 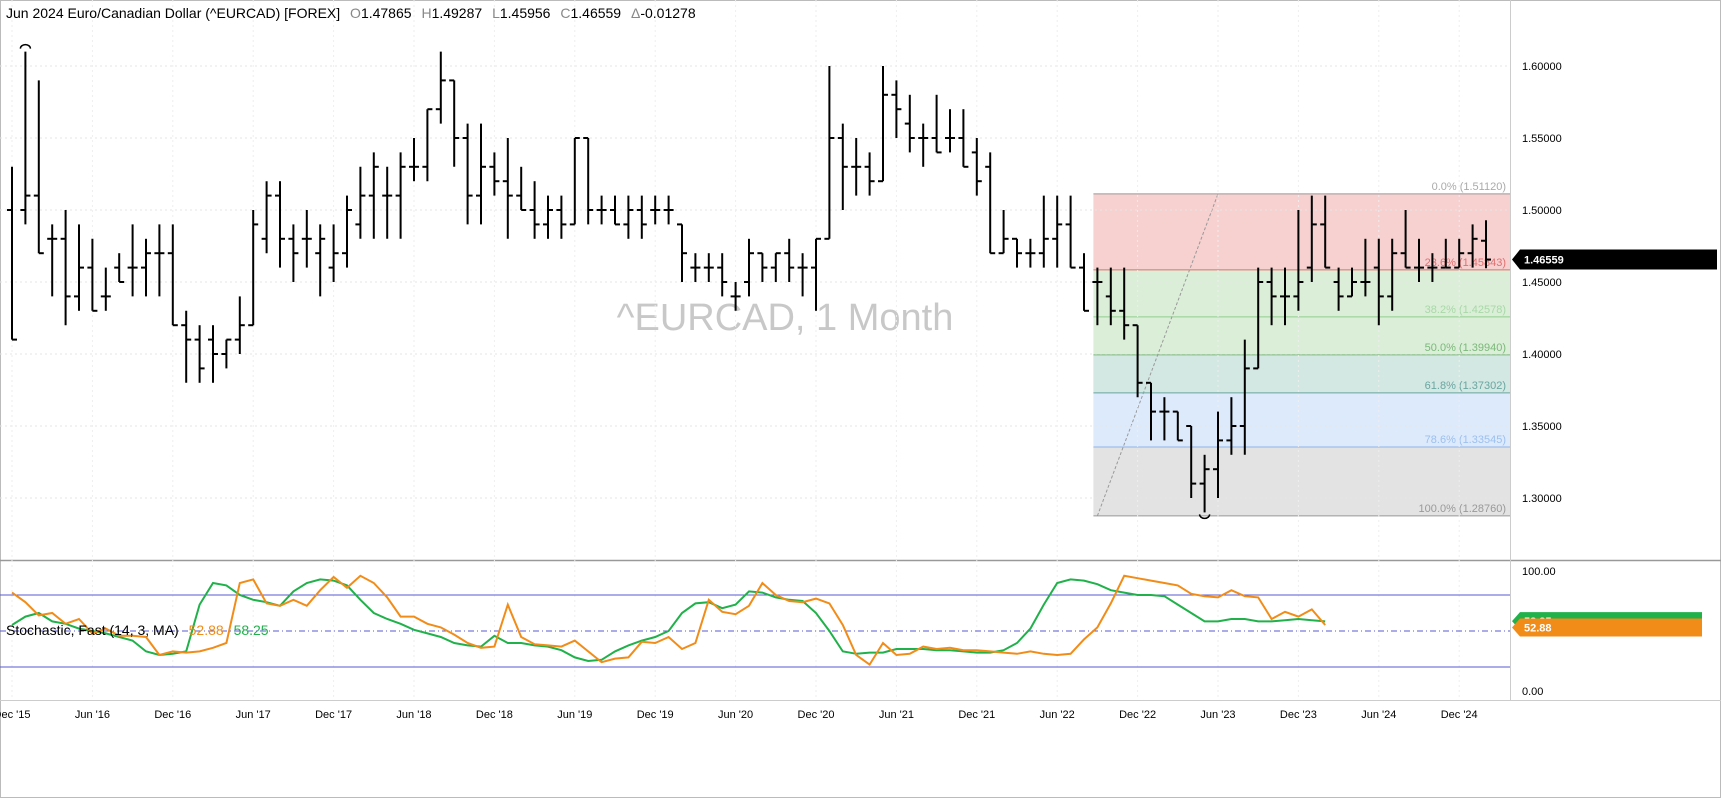 What do you see at coordinates (1542, 211) in the screenshot?
I see `price-tick-label: 1.50000` at bounding box center [1542, 211].